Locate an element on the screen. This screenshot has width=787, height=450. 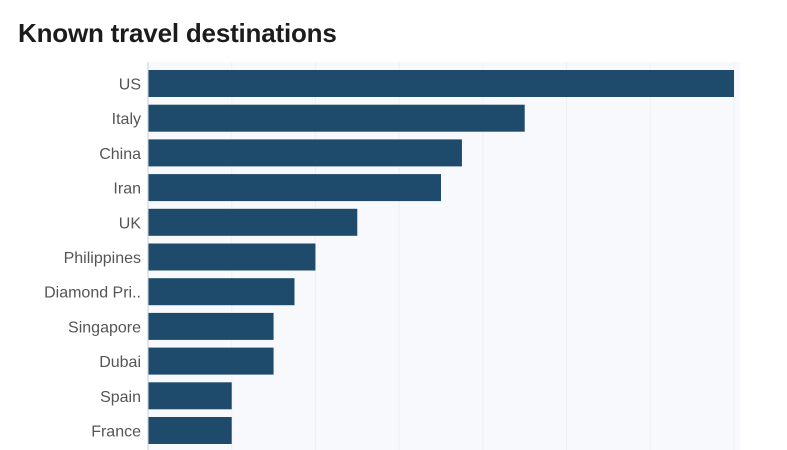
category-label-1: Italy is located at coordinates (126, 119).